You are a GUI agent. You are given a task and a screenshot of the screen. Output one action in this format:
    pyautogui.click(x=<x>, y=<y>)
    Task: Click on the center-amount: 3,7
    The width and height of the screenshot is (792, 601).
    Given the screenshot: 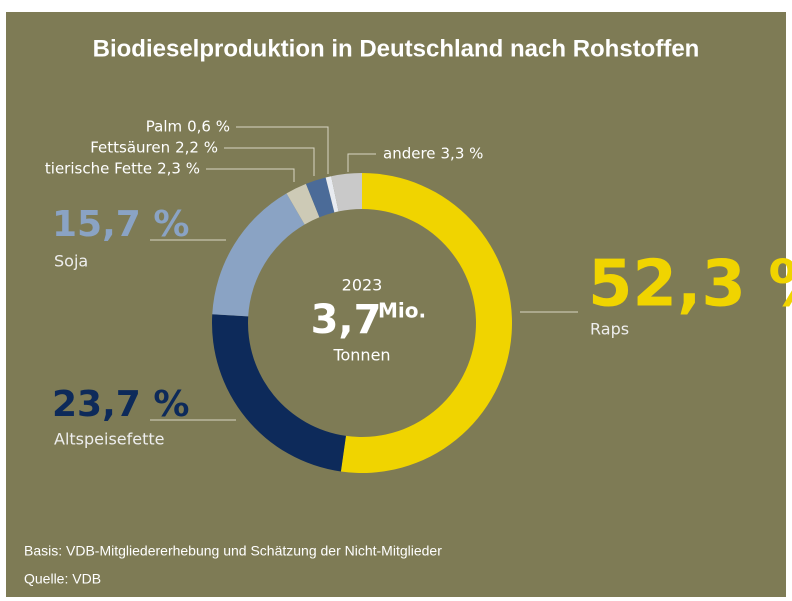 What is the action you would take?
    pyautogui.click(x=346, y=320)
    